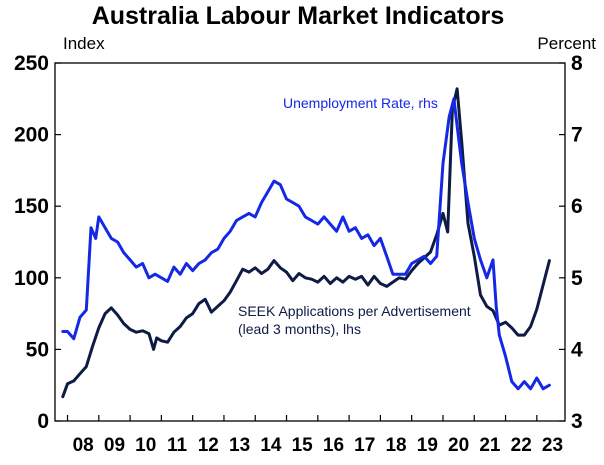 This screenshot has width=604, height=465. What do you see at coordinates (333, 445) in the screenshot?
I see `x-tick-label: 16` at bounding box center [333, 445].